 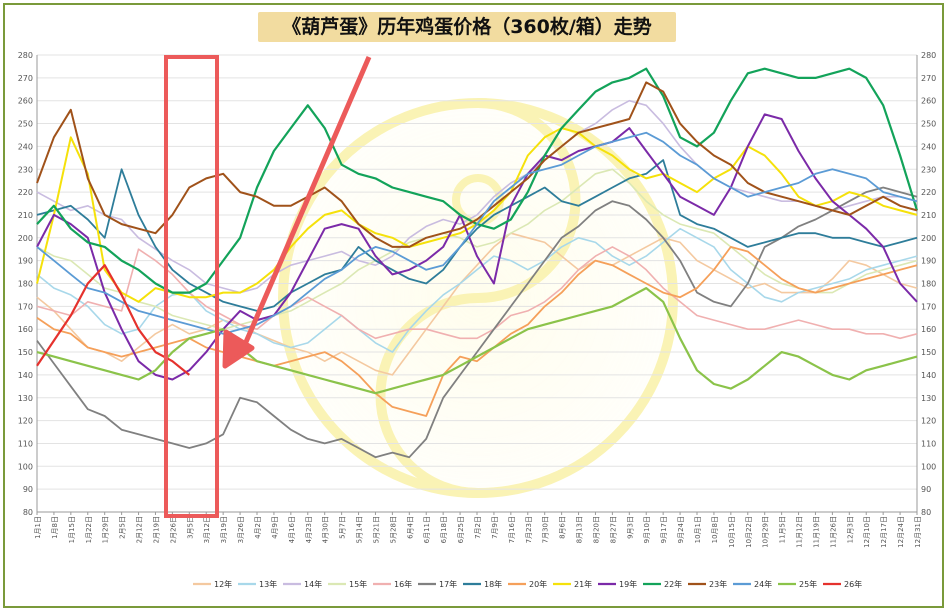 What do you see at coordinates (313, 584) in the screenshot?
I see `legend-label: 14年` at bounding box center [313, 584].